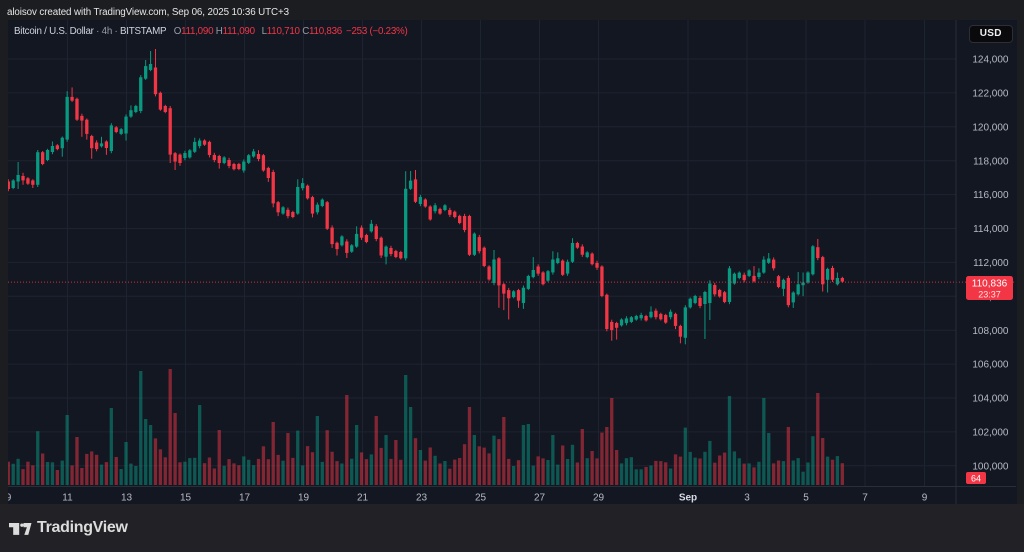 Image resolution: width=1024 pixels, height=552 pixels. Describe the element at coordinates (991, 229) in the screenshot. I see `svg-text: 114,000` at that location.